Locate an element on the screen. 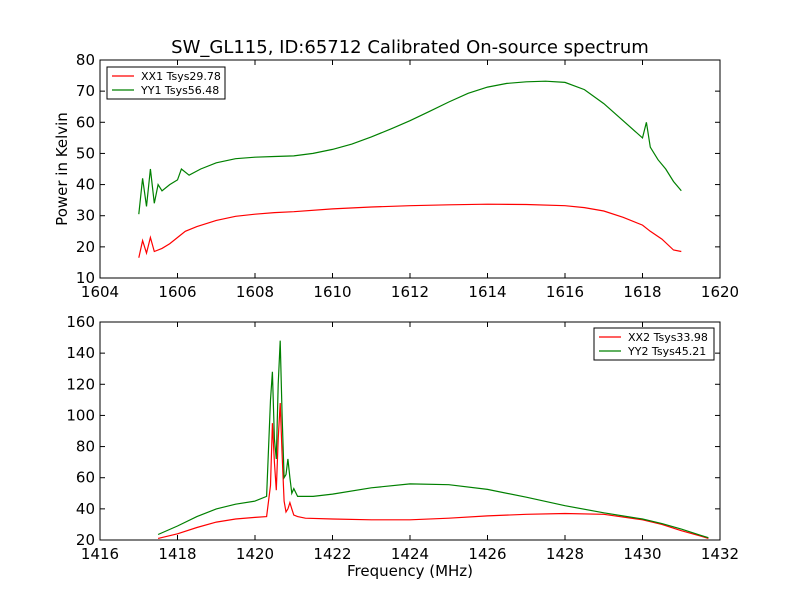  x-tick-label: 1612 is located at coordinates (410, 292).